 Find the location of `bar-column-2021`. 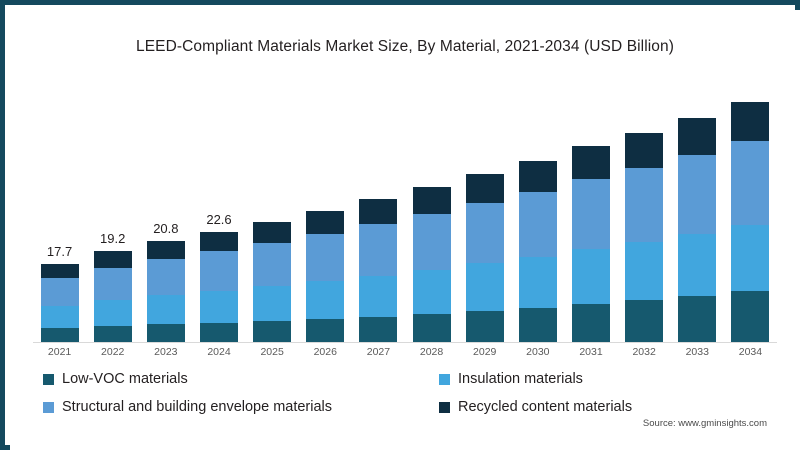

bar-column-2021 is located at coordinates (59, 303).